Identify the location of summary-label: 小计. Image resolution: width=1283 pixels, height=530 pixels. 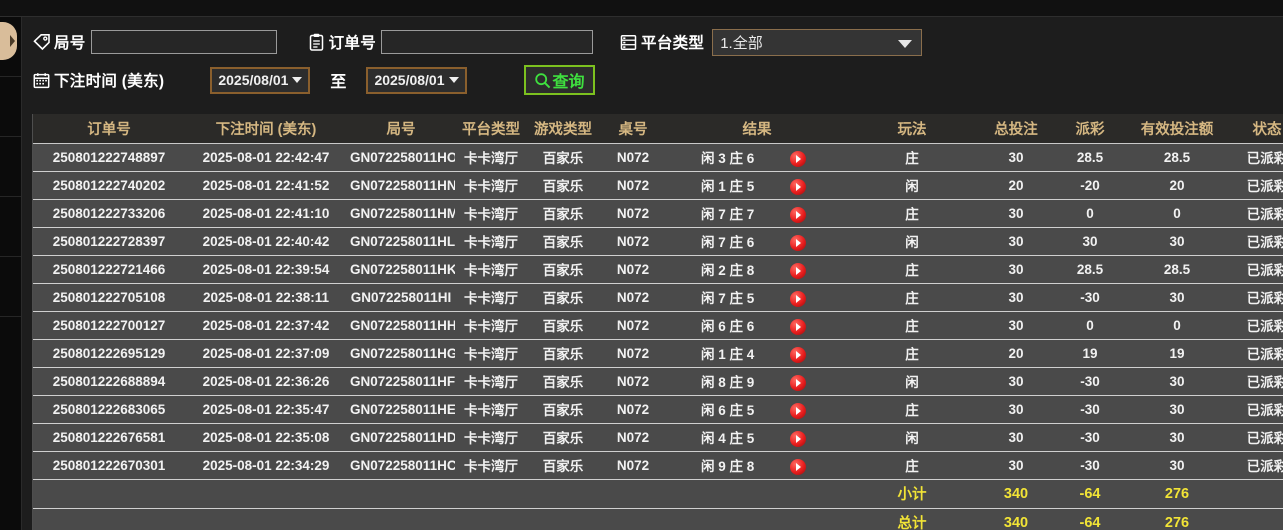
(912, 494).